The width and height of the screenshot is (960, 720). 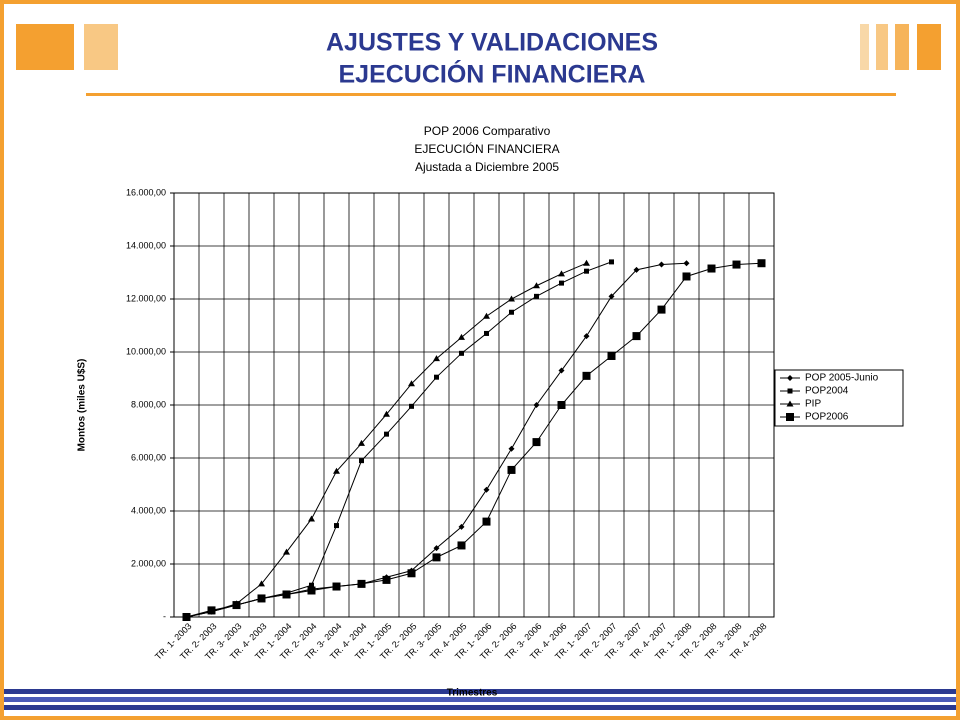 What do you see at coordinates (148, 510) in the screenshot?
I see `y-tick-label: 4.000,00` at bounding box center [148, 510].